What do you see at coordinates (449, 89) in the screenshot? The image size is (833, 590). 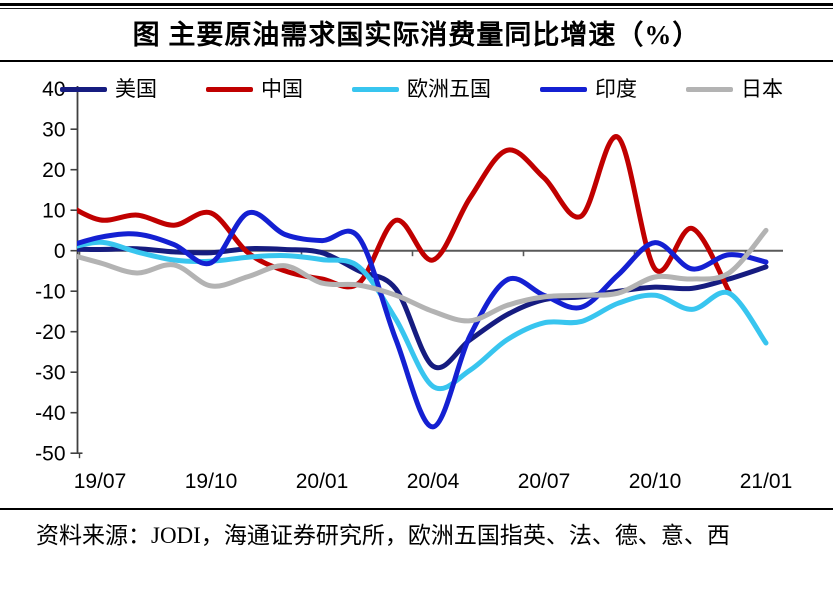 I see `legend-label-europe5: 欧洲五国` at bounding box center [449, 89].